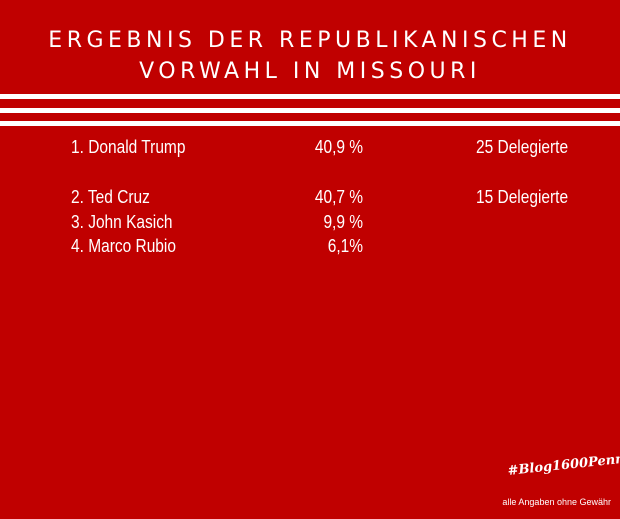  Describe the element at coordinates (123, 246) in the screenshot. I see `candidate-name: 4. Marco Rubio` at that location.